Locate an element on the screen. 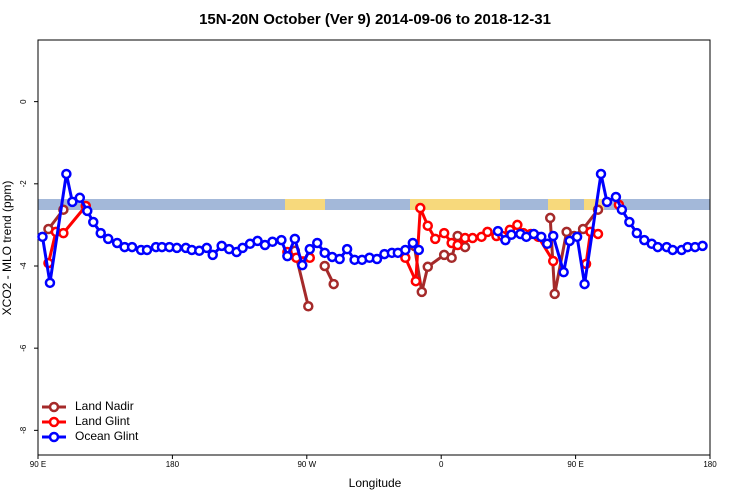  map-strip is located at coordinates (374, 204).